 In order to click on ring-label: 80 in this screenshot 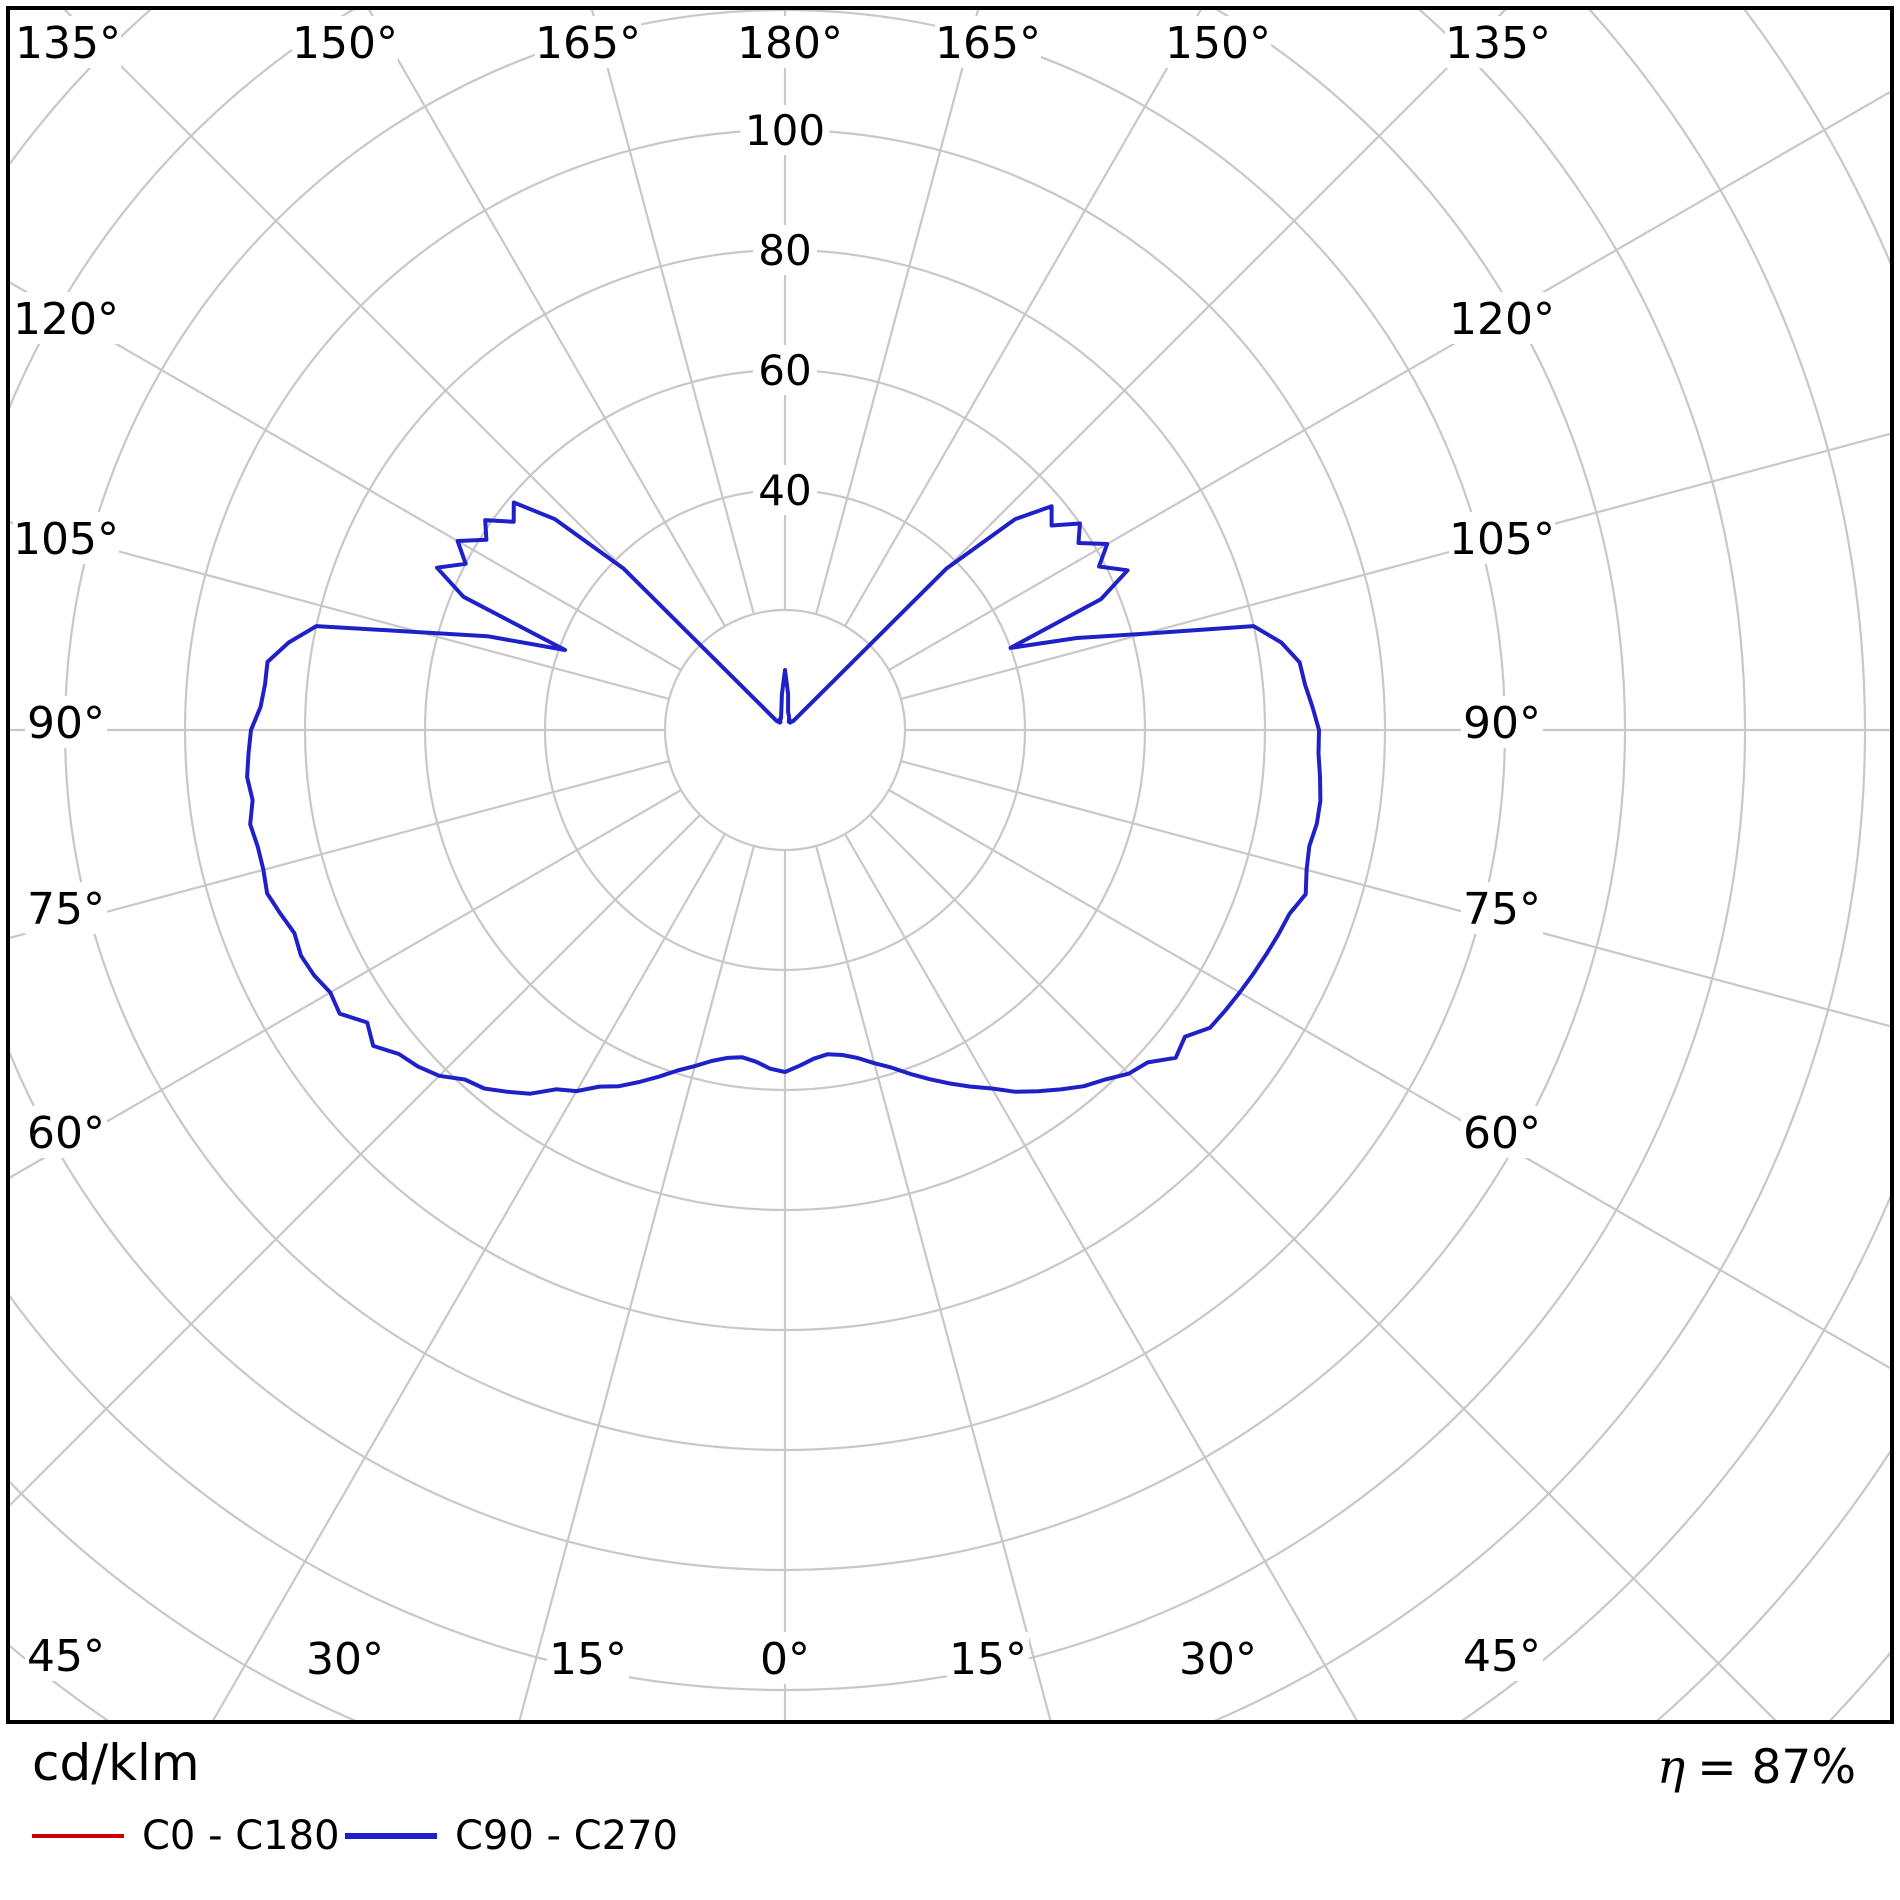, I will do `click(784, 250)`.